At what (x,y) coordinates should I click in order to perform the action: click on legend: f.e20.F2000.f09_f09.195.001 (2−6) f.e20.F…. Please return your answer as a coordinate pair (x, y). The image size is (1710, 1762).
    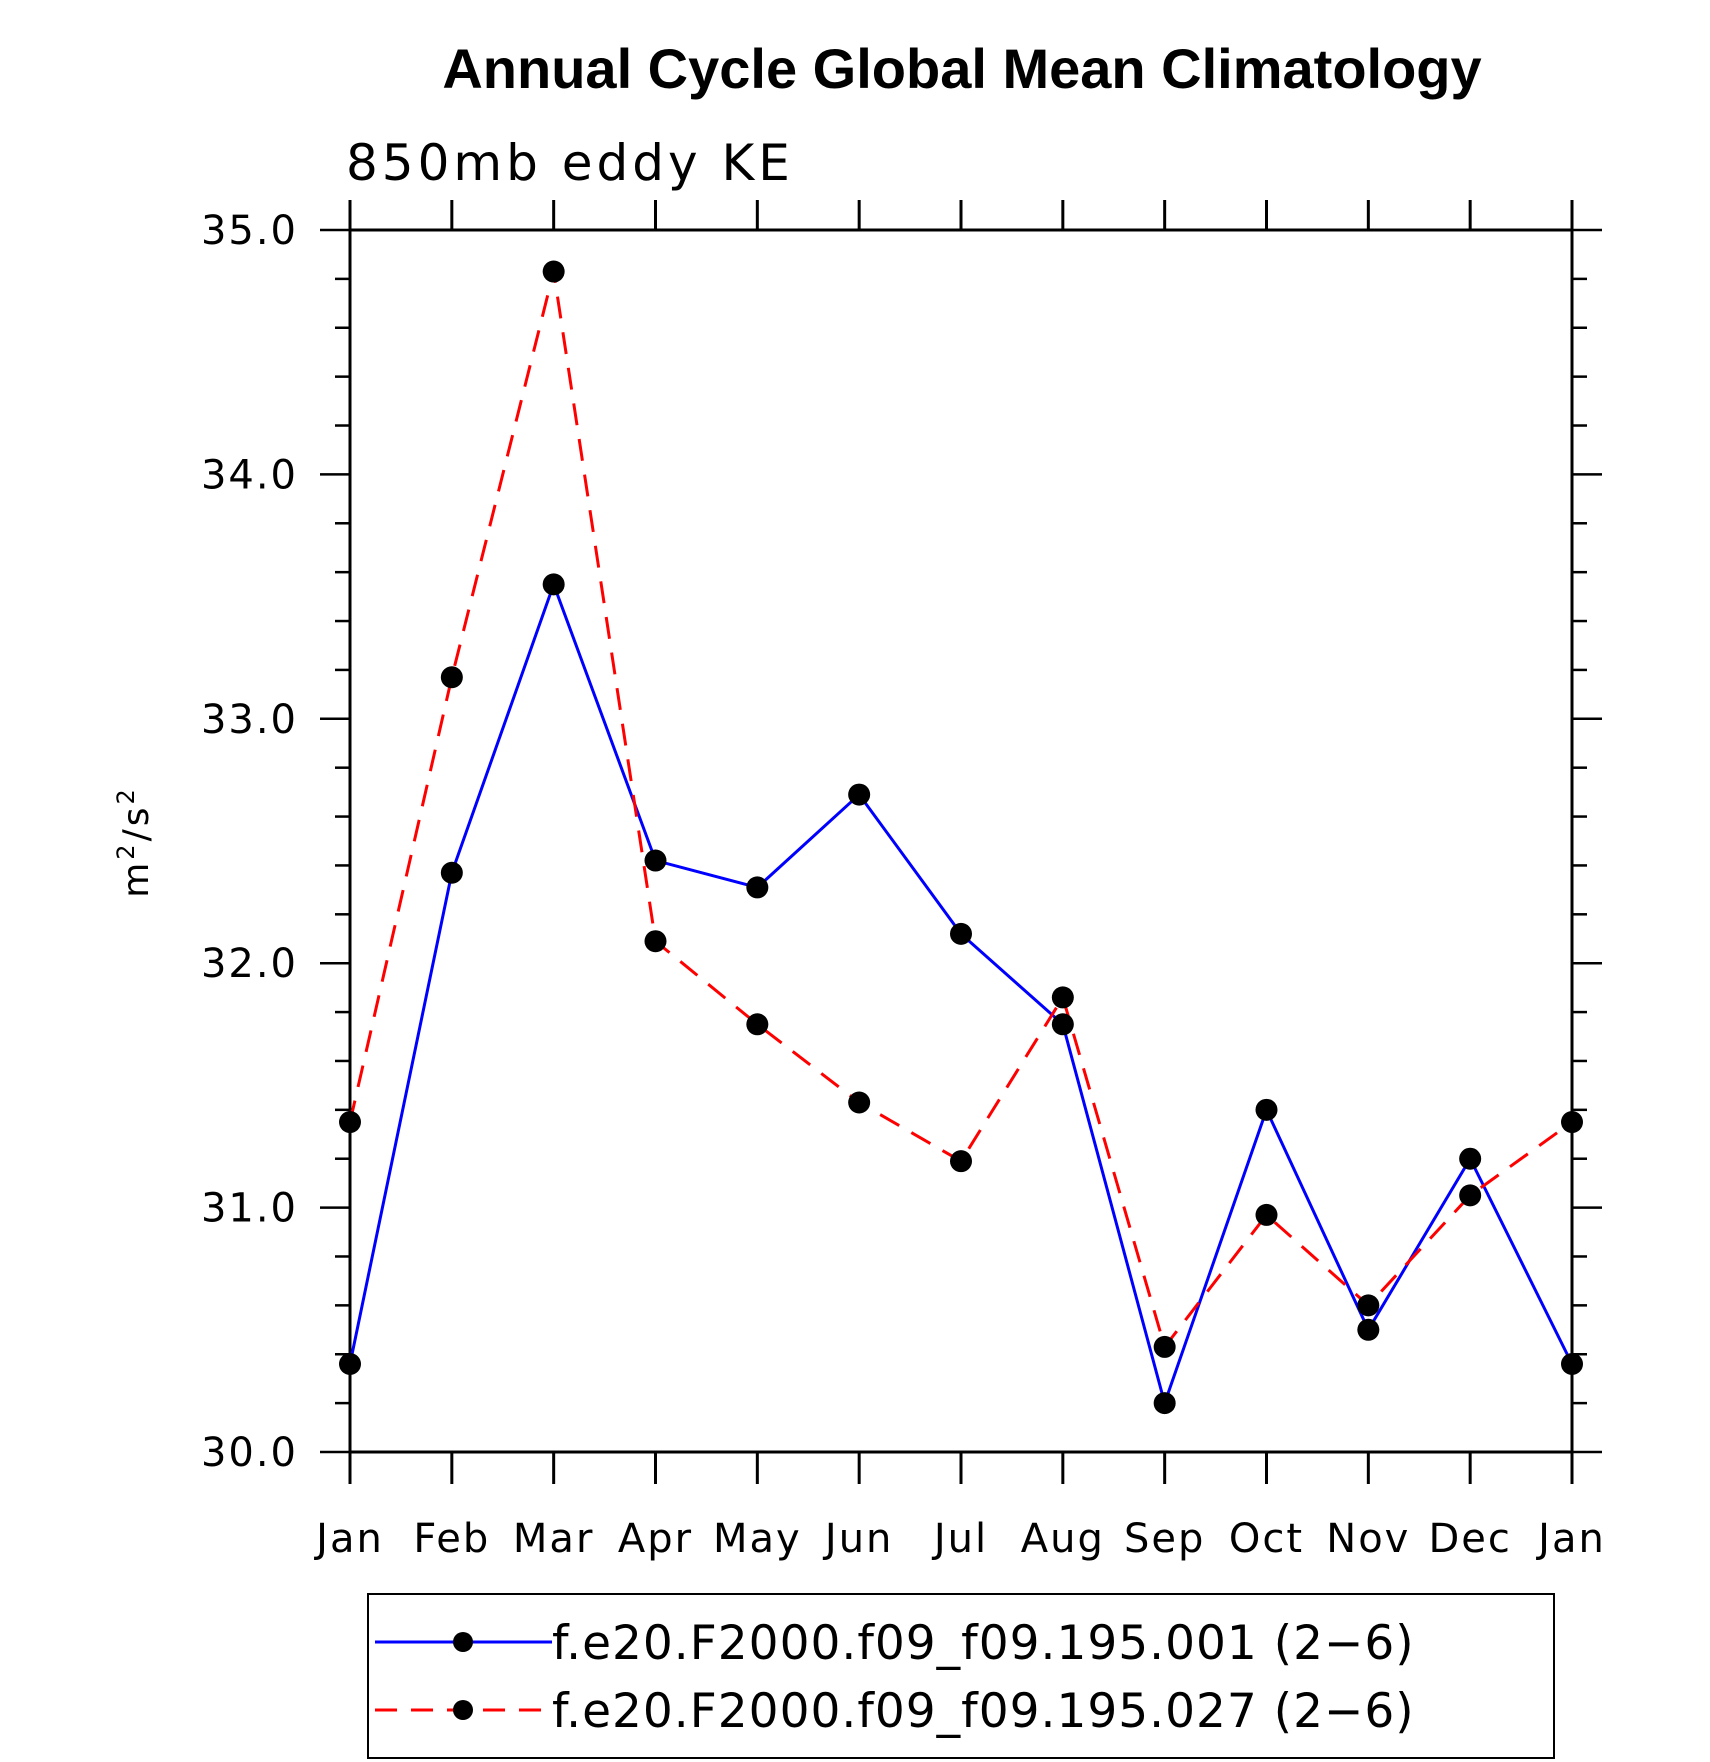
    Looking at the image, I should click on (895, 1677).